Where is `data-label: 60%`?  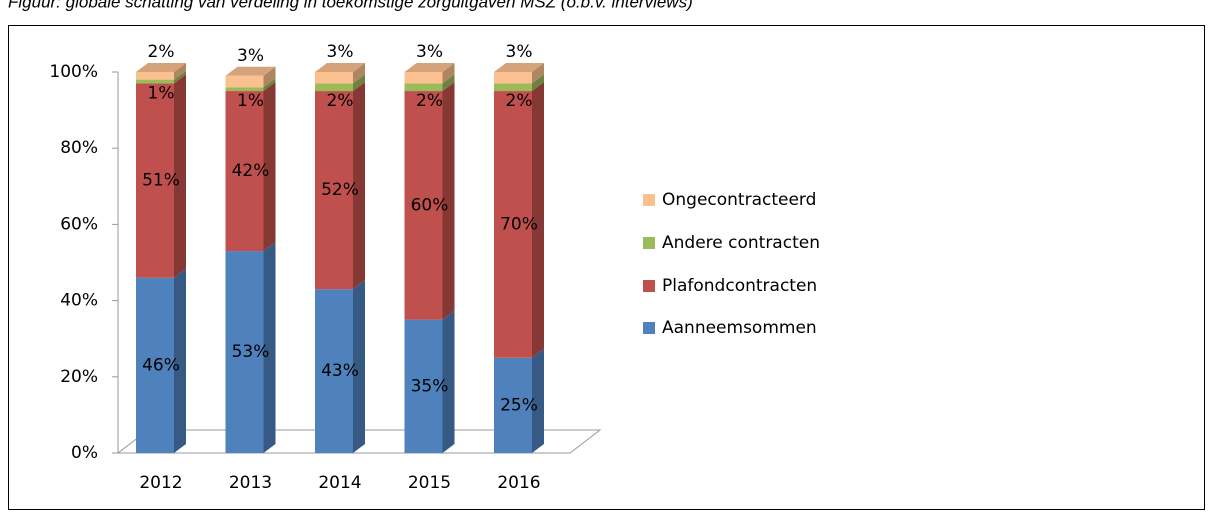
data-label: 60% is located at coordinates (430, 205).